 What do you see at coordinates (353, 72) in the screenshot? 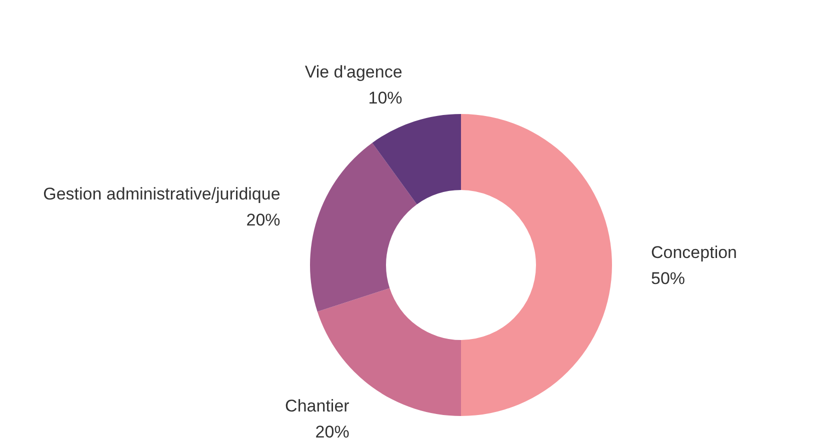
I see `slice-label: Vie d'agence` at bounding box center [353, 72].